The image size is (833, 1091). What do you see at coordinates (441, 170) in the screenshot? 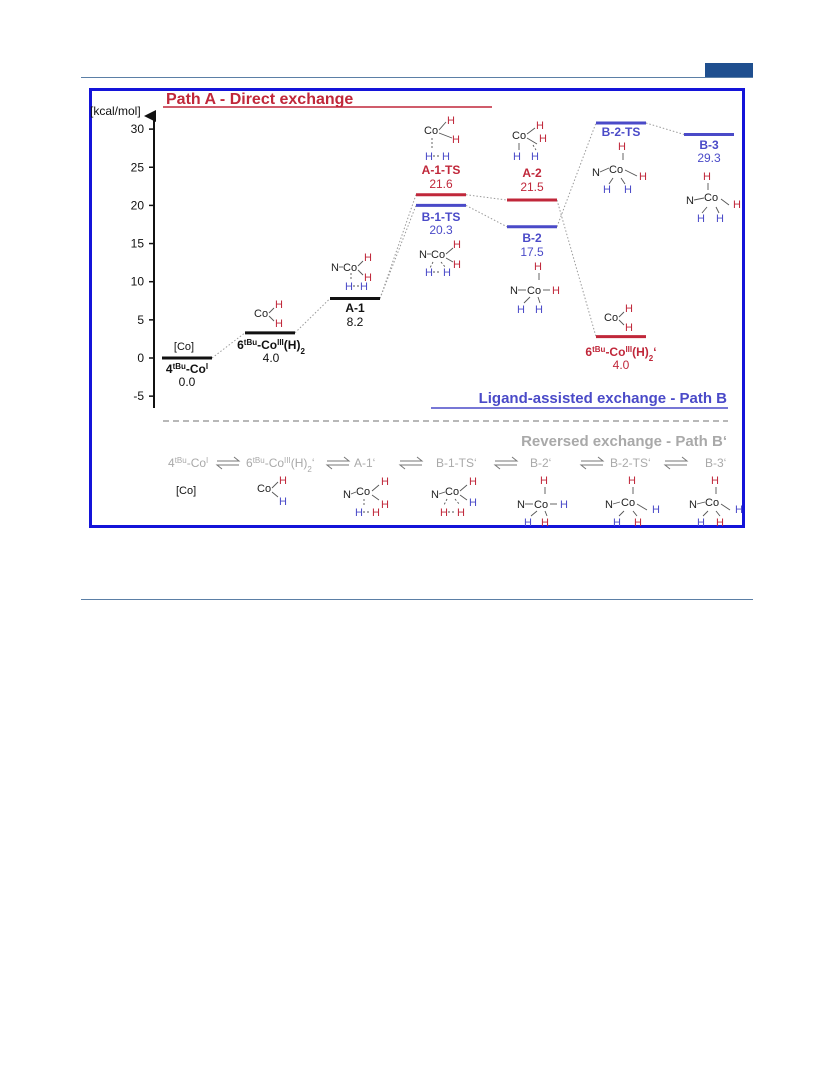
I see `state-name-a-1-ts: A-1-TS` at bounding box center [441, 170].